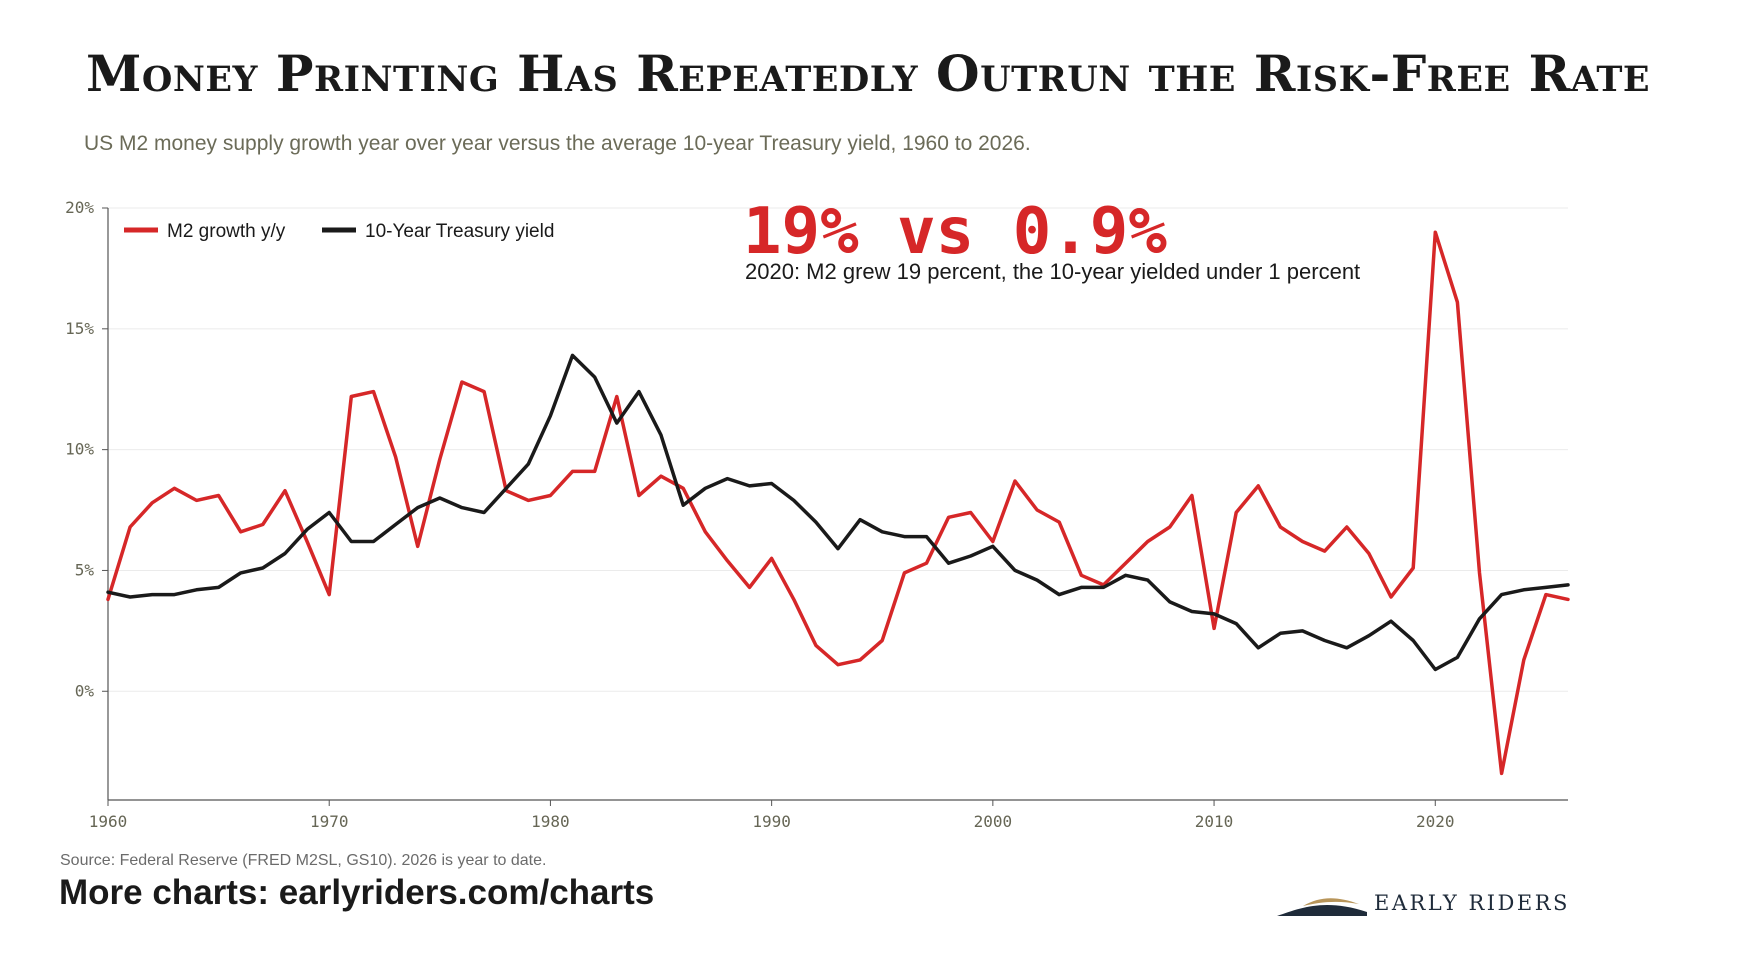 Image resolution: width=1762 pixels, height=968 pixels. What do you see at coordinates (79, 207) in the screenshot?
I see `y-tick-label: 20%` at bounding box center [79, 207].